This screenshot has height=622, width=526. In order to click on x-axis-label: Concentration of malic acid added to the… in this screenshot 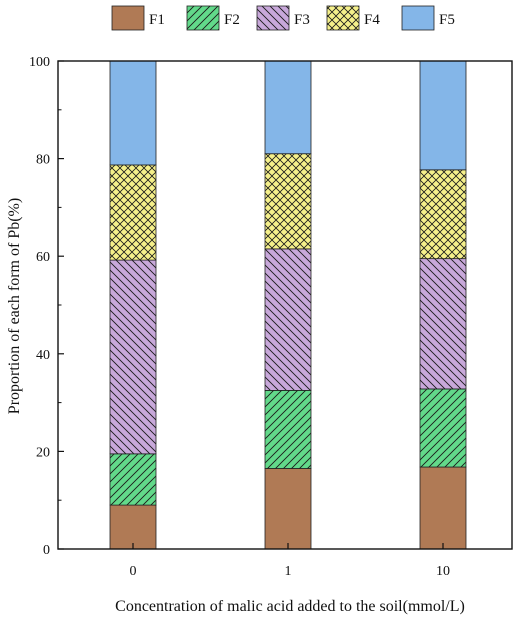, I will do `click(290, 606)`.